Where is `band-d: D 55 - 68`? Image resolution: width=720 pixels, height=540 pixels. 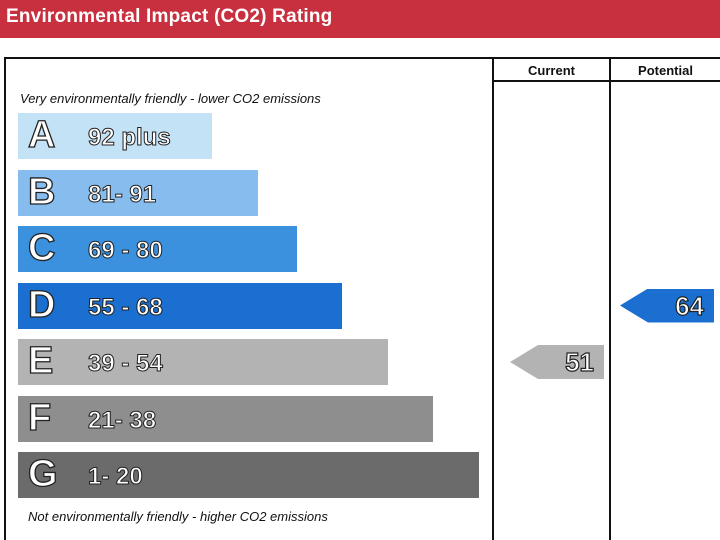
band-d: D 55 - 68 is located at coordinates (180, 305).